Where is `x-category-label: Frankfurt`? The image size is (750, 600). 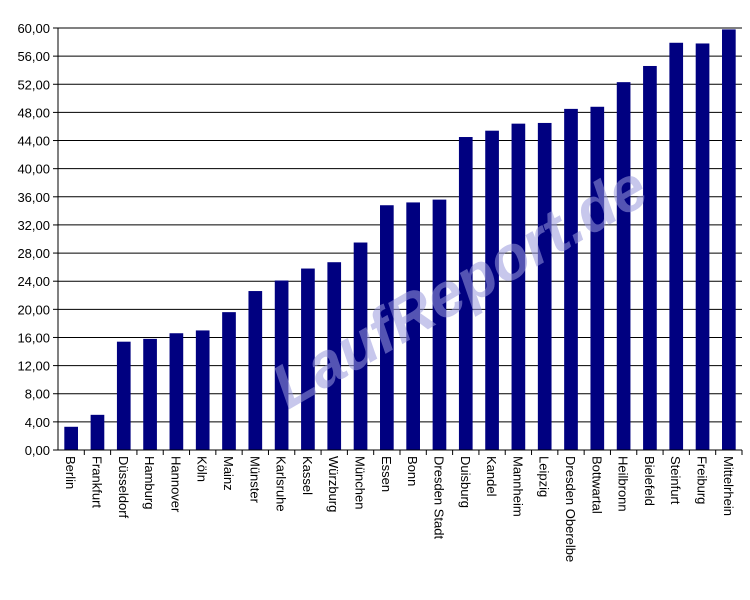
x-category-label: Frankfurt is located at coordinates (96, 482).